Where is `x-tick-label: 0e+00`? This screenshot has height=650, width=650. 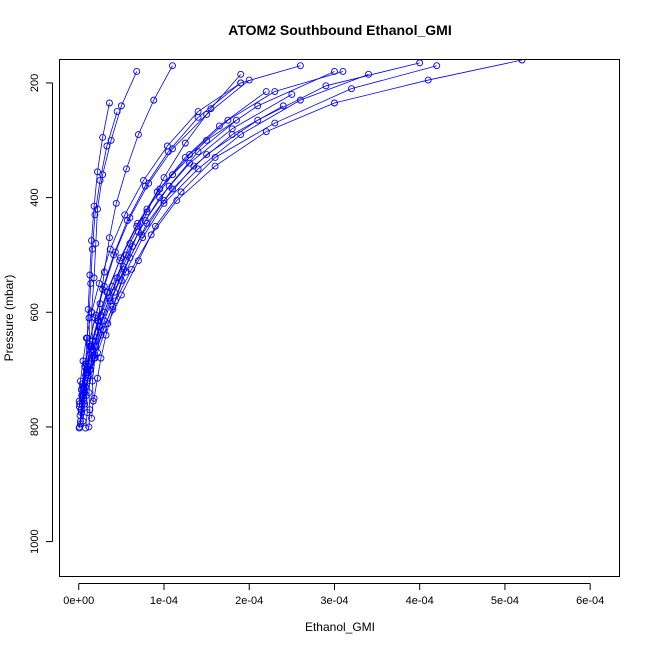 x-tick-label: 0e+00 is located at coordinates (78, 601).